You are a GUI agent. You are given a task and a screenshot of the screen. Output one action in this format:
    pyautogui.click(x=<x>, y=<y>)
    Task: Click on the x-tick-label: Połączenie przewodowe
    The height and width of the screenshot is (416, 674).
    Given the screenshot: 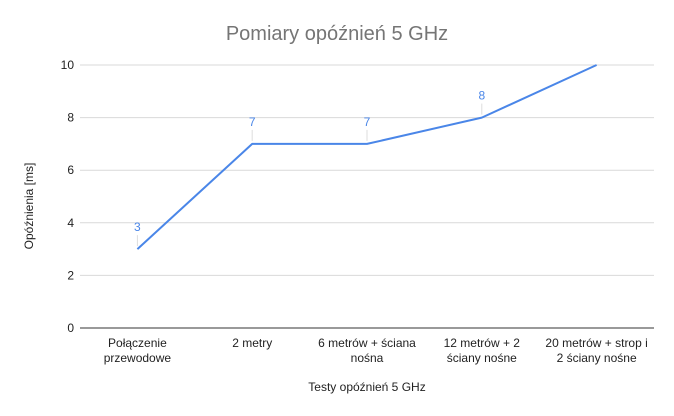 What is the action you would take?
    pyautogui.click(x=138, y=350)
    